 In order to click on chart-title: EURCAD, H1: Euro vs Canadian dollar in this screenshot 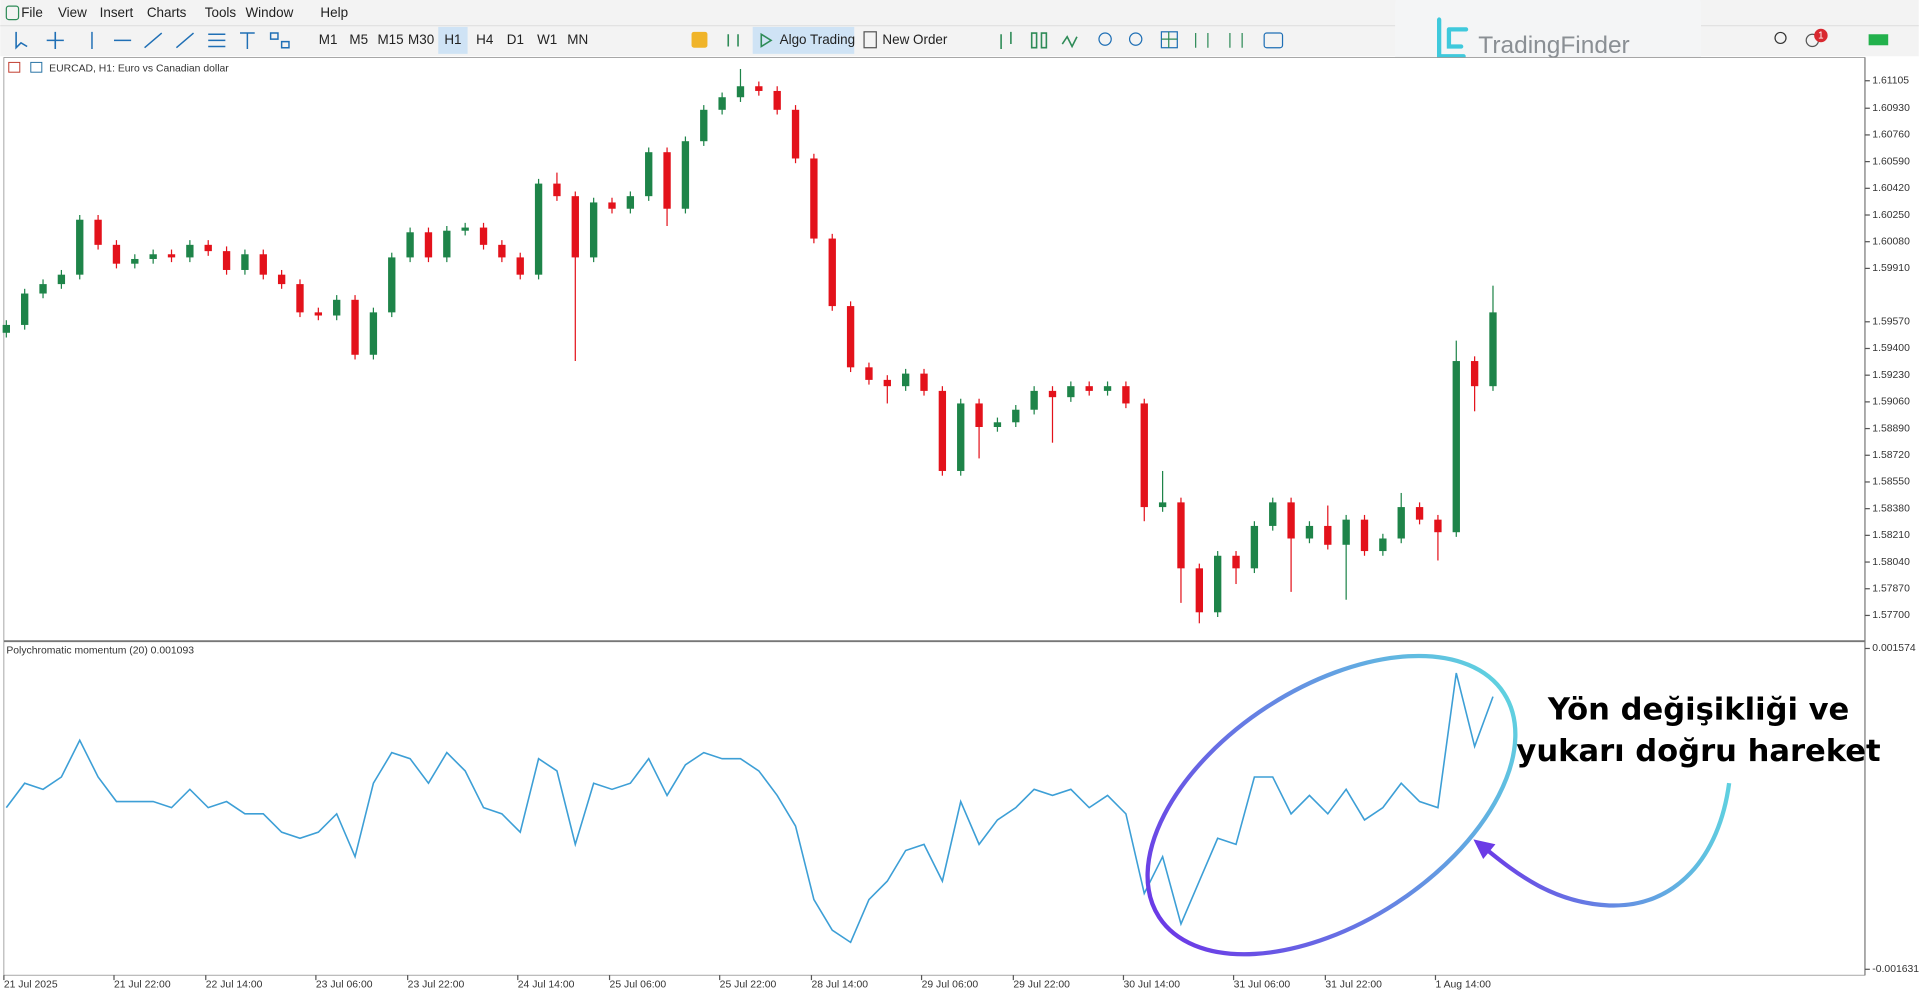, I will do `click(139, 68)`.